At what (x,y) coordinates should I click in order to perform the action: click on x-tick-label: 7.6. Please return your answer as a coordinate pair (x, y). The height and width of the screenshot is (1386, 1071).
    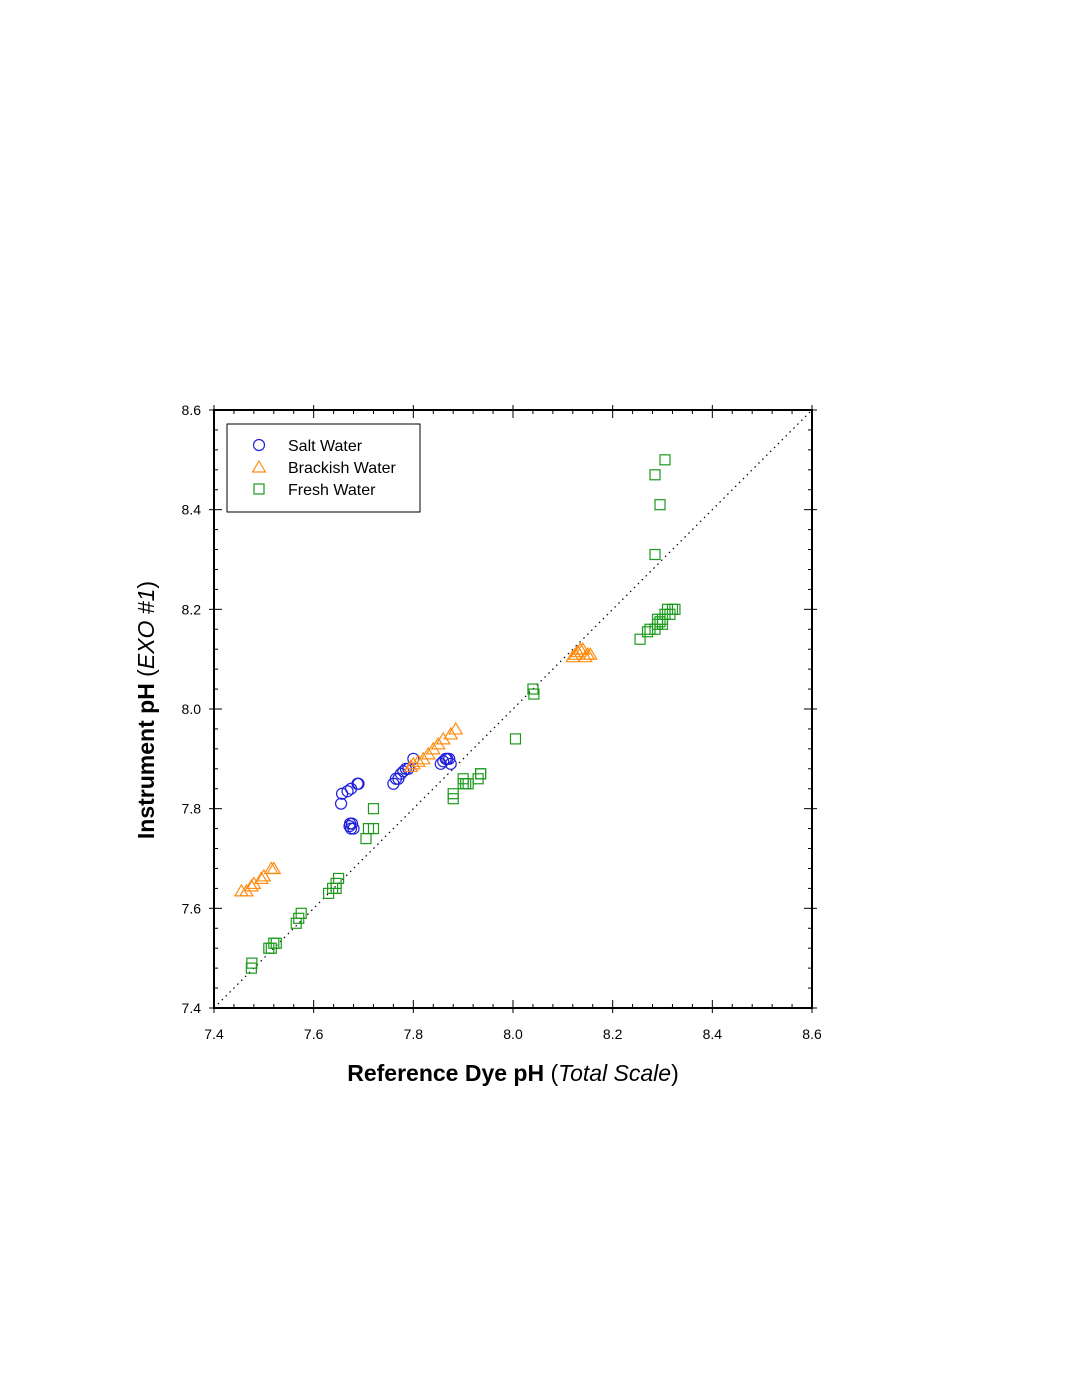
    Looking at the image, I should click on (314, 1034).